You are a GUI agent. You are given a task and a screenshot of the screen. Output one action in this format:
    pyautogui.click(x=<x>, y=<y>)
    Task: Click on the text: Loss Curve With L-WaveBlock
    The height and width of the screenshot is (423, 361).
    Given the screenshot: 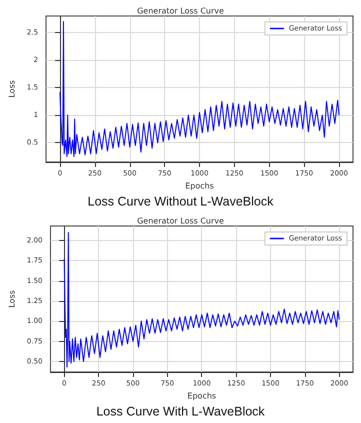 What is the action you would take?
    pyautogui.click(x=181, y=411)
    